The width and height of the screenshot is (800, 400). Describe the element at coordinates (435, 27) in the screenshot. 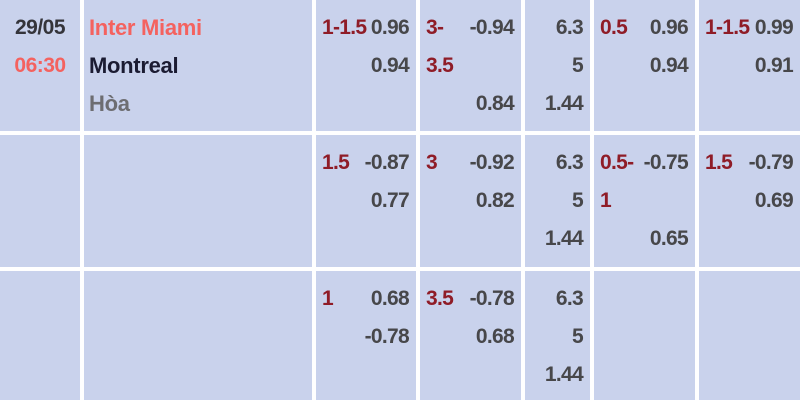

I see `odds-handicap-label: 3-` at that location.